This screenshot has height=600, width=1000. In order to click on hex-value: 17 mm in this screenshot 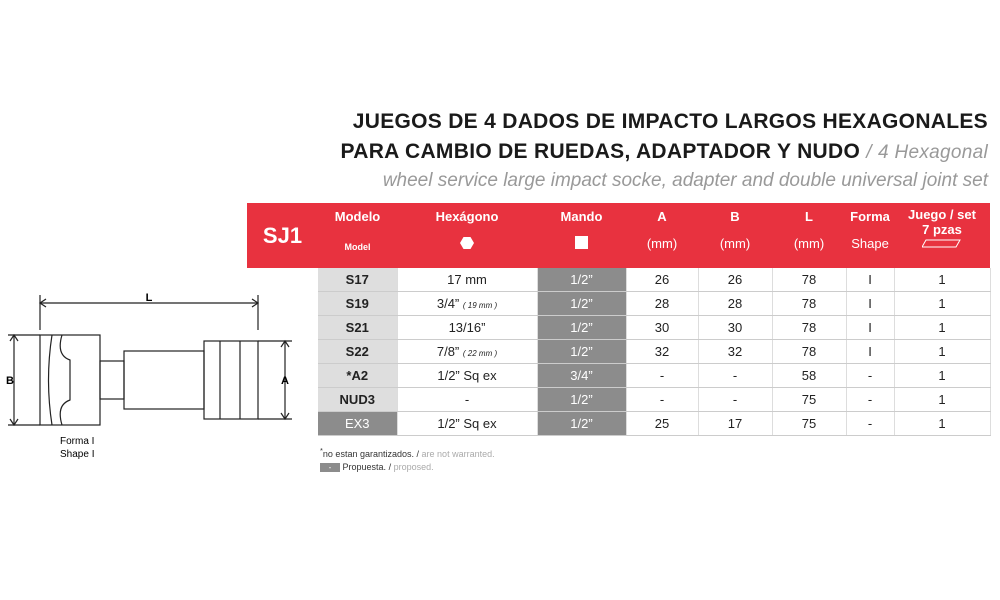, I will do `click(467, 279)`.